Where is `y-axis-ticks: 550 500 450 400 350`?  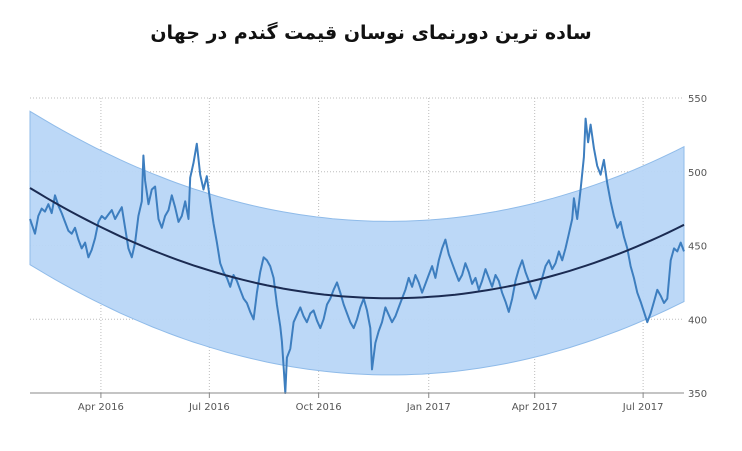 y-axis-ticks: 550 500 450 400 350 is located at coordinates (697, 247).